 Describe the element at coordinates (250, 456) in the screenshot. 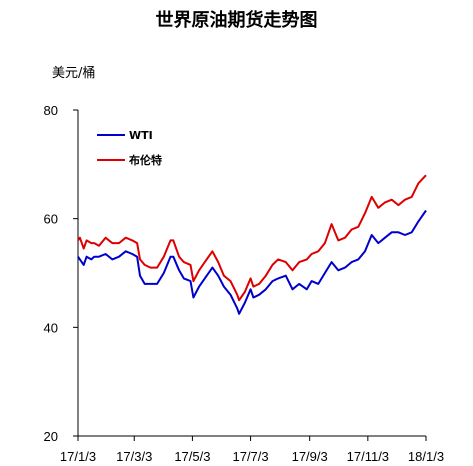

I see `x-tick-label: 17/7/3` at that location.